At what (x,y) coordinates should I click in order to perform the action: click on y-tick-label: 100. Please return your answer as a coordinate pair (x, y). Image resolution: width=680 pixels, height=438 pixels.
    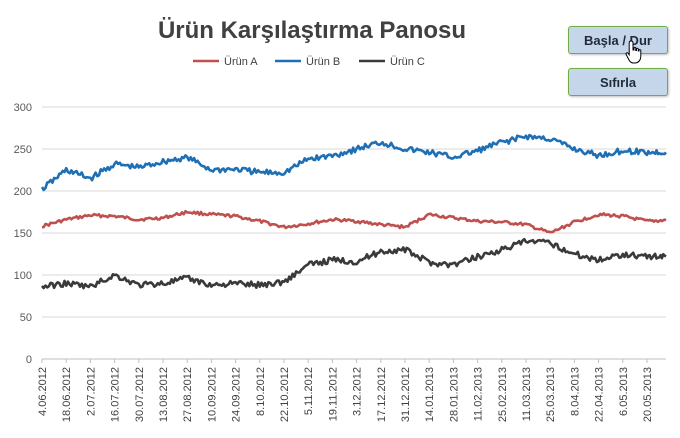
    Looking at the image, I should click on (23, 276).